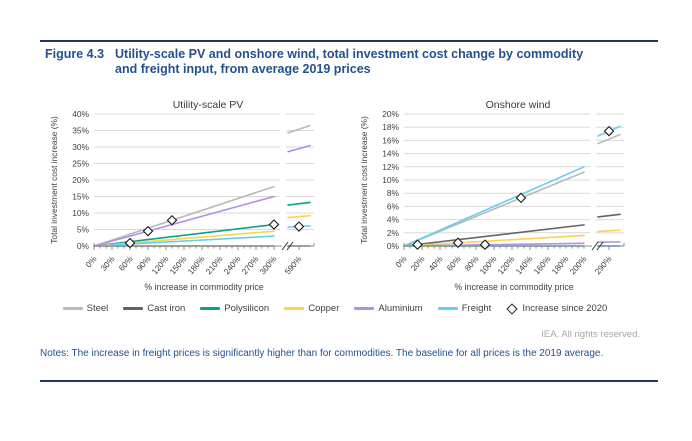  What do you see at coordinates (80, 197) in the screenshot?
I see `svg-text: 15%` at bounding box center [80, 197].